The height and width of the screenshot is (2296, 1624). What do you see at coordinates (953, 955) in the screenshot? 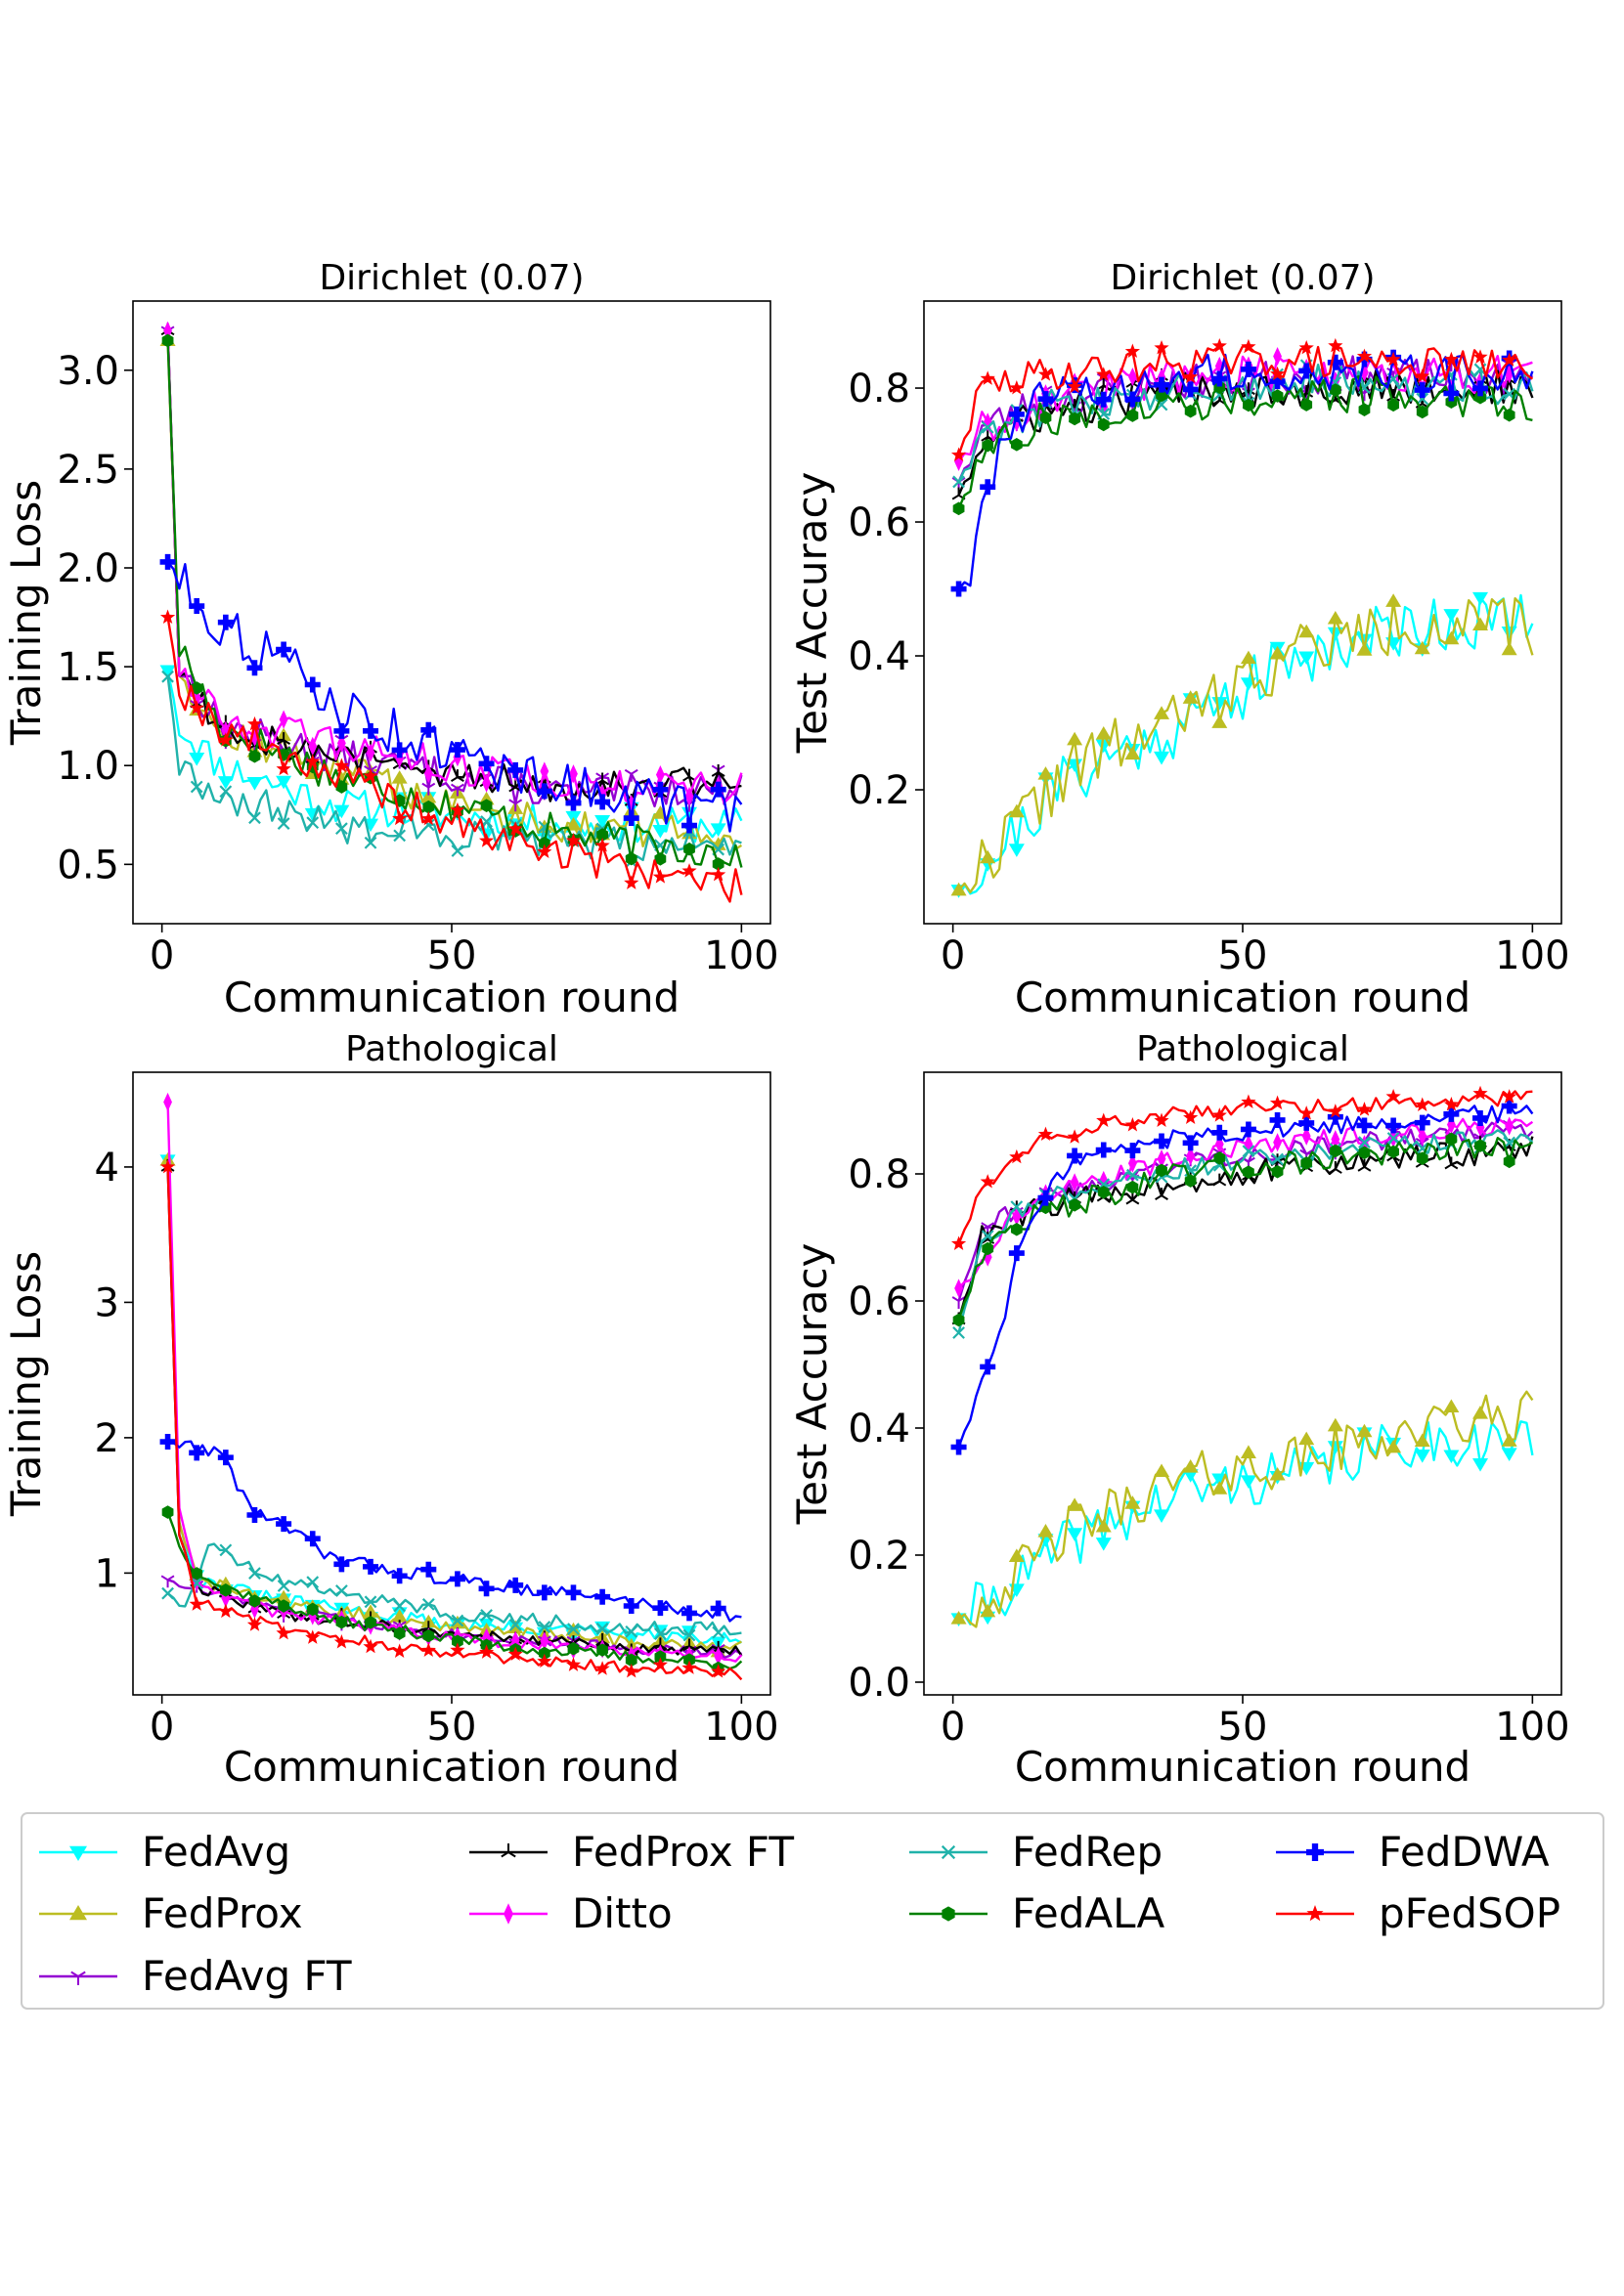
I see `dirichlet-accuracy-xtick-label: 0` at bounding box center [953, 955].